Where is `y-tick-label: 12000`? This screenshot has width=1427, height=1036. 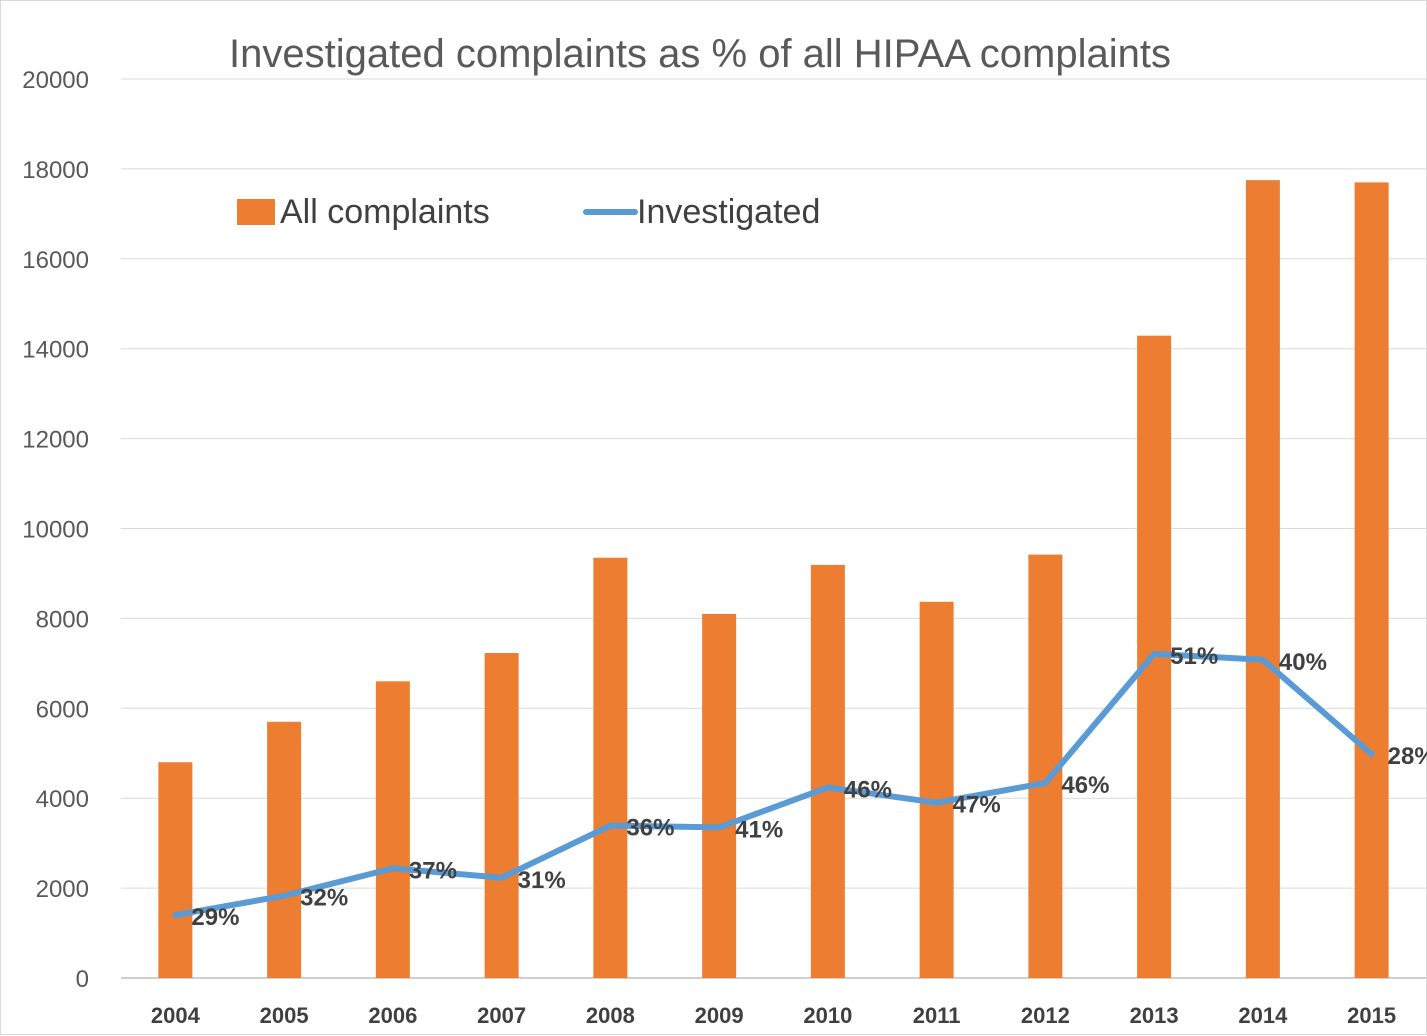
y-tick-label: 12000 is located at coordinates (55, 440).